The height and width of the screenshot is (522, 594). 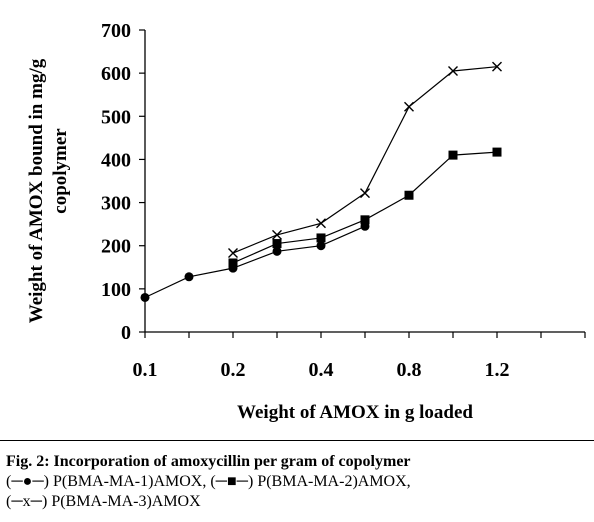 I want to click on x-tick-label: 0.8, so click(x=409, y=370).